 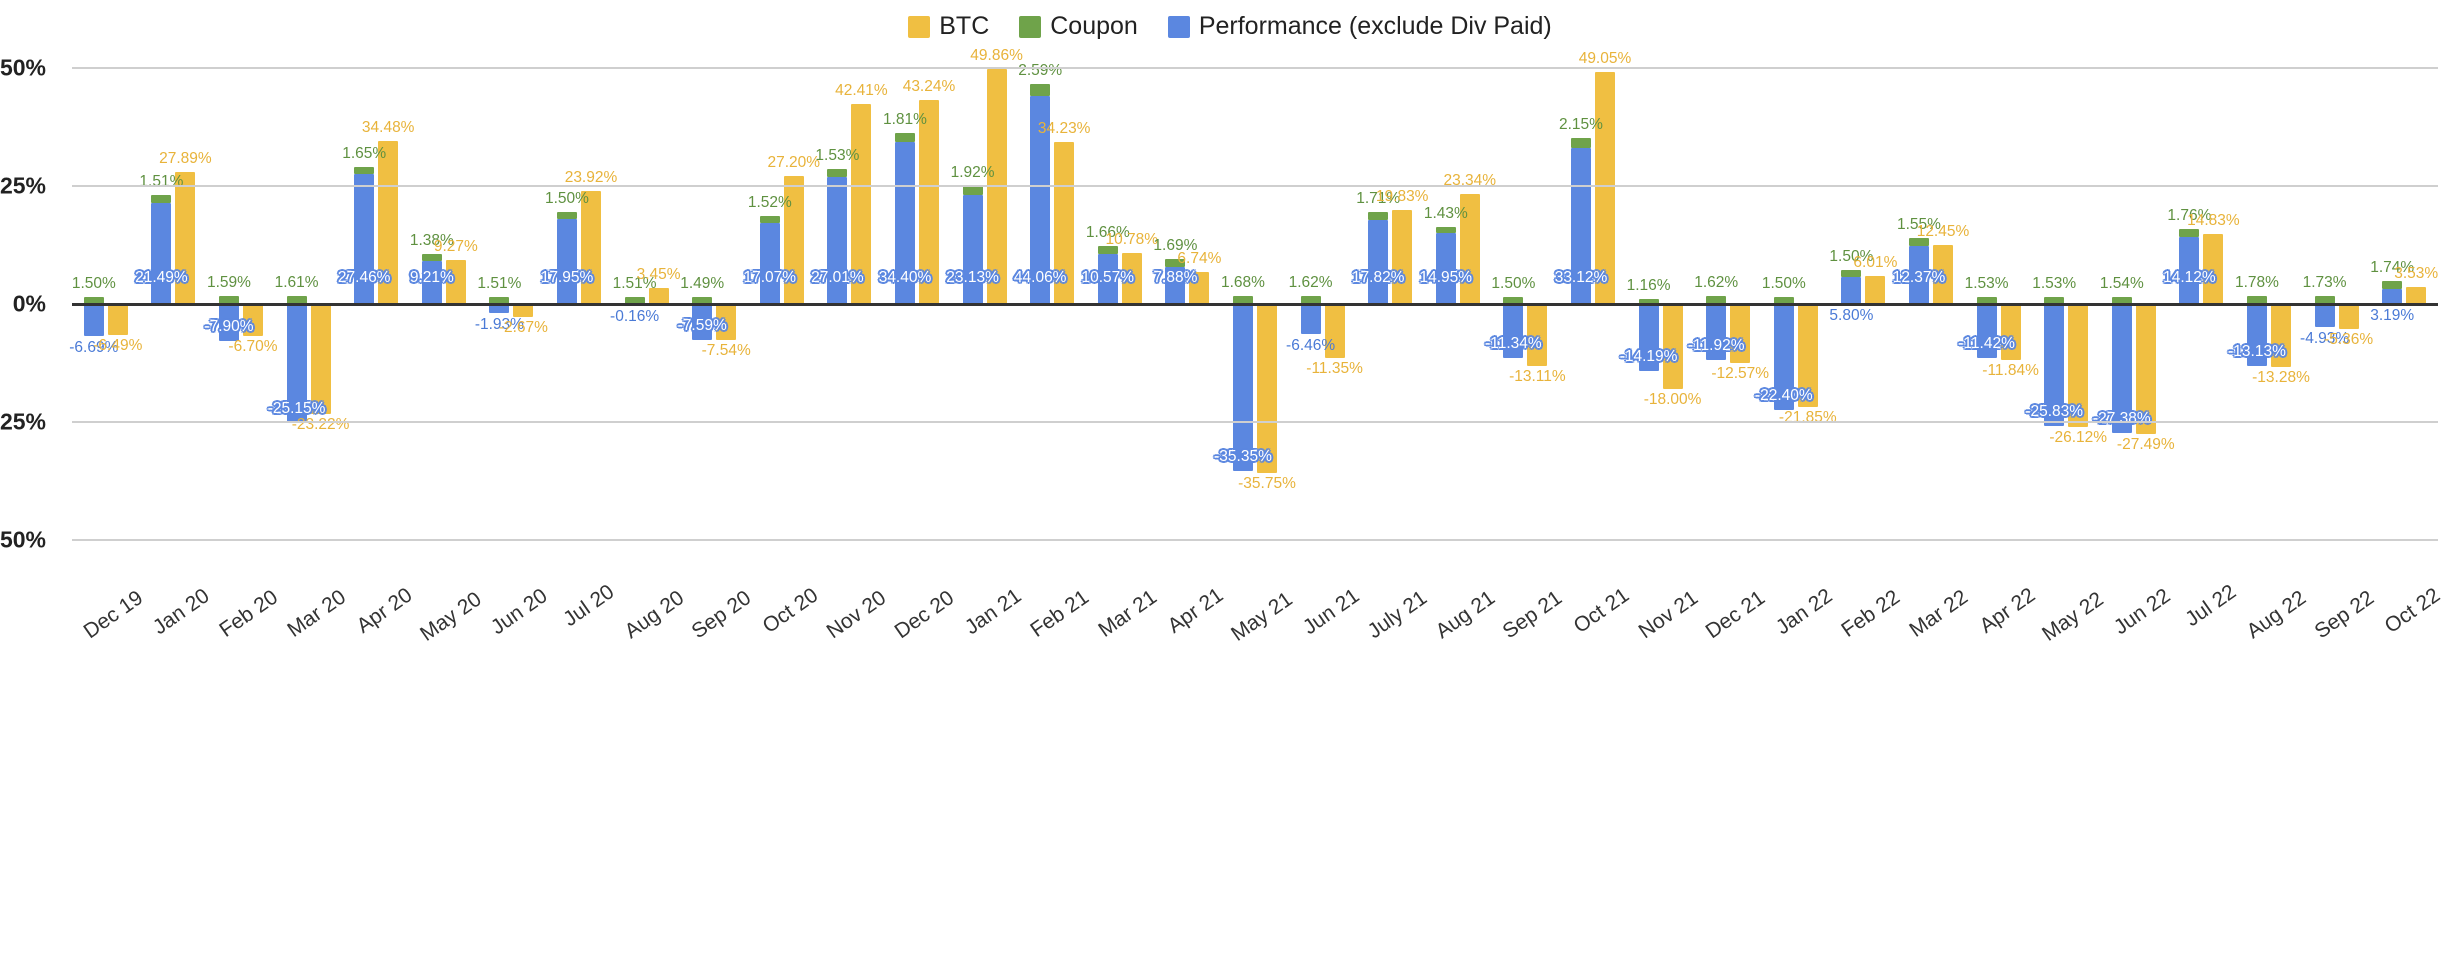 I want to click on legend-item-performance: Performance (exclude Div Paid), so click(x=1359, y=26).